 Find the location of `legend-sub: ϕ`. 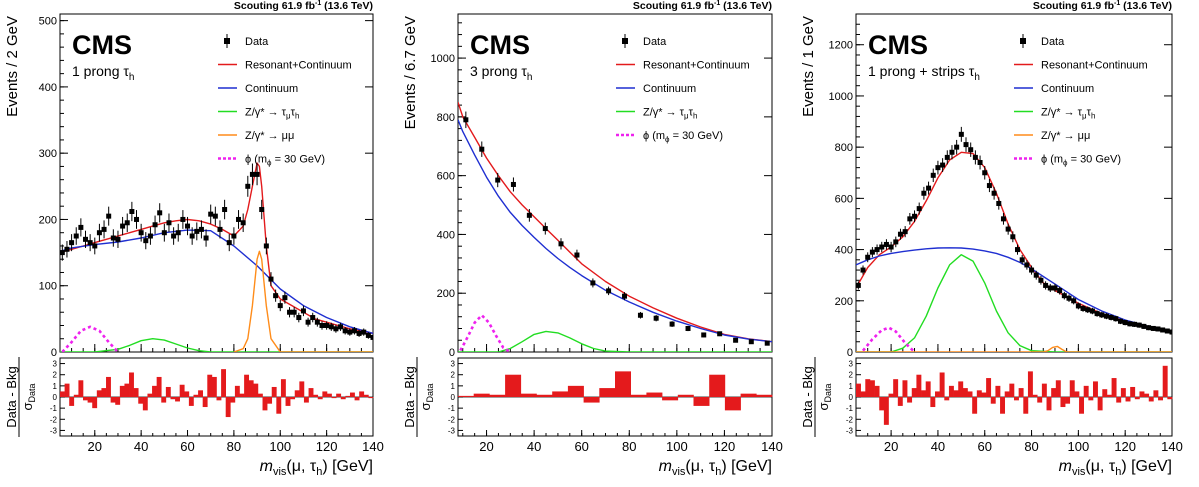

legend-sub: ϕ is located at coordinates (269, 163).